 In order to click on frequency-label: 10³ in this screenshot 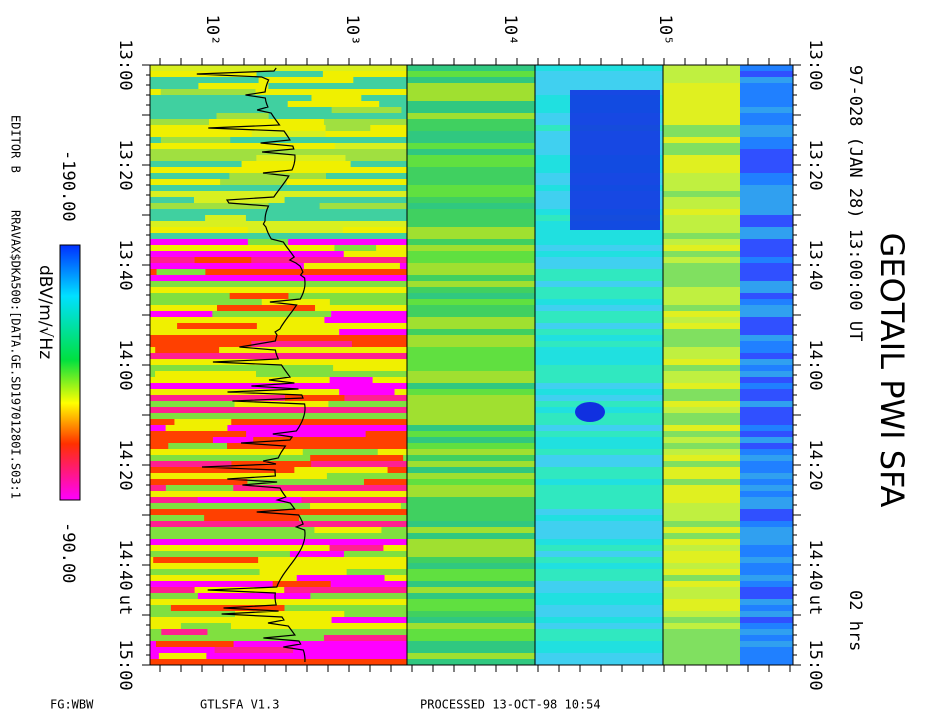, I will do `click(352, 30)`.